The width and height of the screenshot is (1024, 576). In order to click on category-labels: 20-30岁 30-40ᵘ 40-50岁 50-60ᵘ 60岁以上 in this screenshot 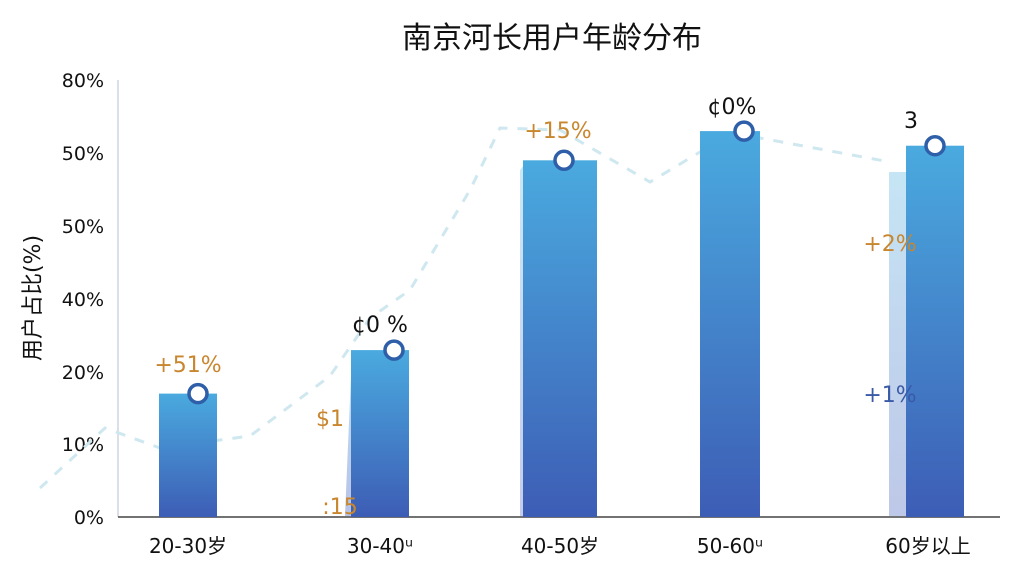, I will do `click(560, 546)`.